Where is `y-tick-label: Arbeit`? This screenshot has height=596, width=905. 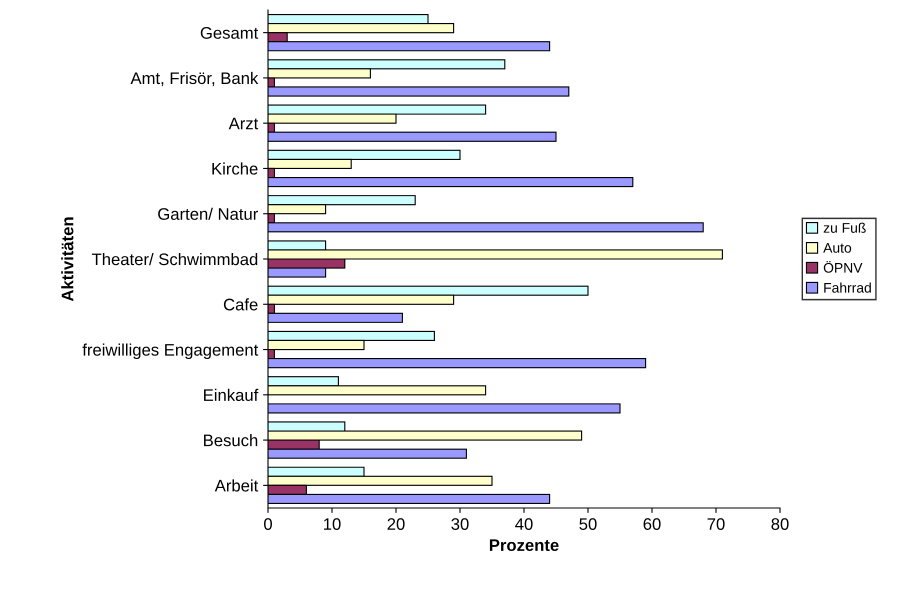 y-tick-label: Arbeit is located at coordinates (236, 485).